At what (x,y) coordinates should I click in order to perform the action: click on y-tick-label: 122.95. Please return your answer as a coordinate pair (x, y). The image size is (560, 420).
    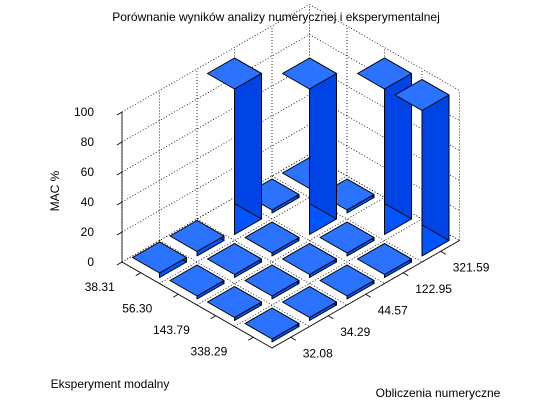
    Looking at the image, I should click on (433, 289).